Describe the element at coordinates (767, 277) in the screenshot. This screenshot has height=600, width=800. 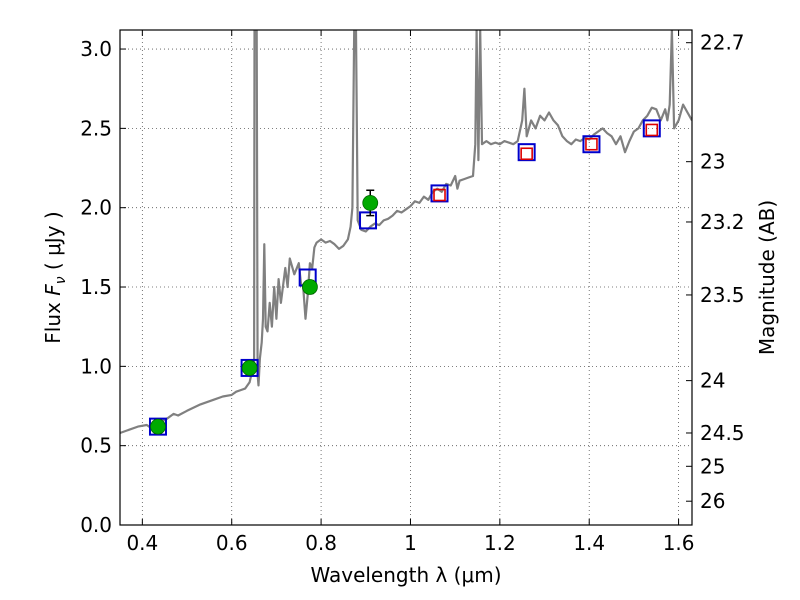
I see `y2-axis-label: Magnitude (AB)` at that location.